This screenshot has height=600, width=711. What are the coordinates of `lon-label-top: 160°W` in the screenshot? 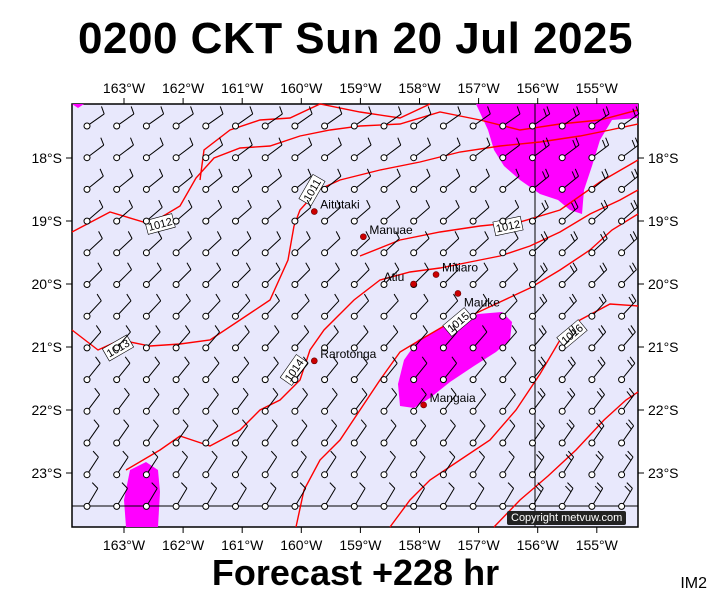 It's located at (301, 88).